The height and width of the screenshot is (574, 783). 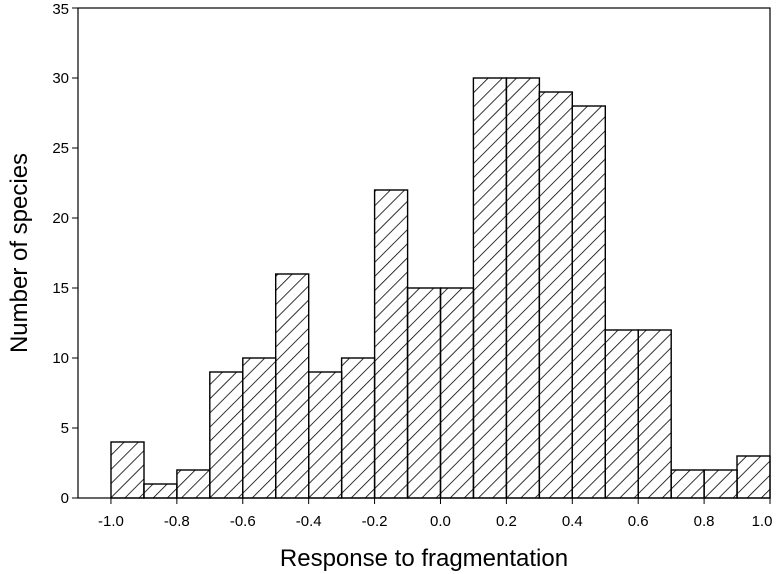 What do you see at coordinates (65, 254) in the screenshot?
I see `y-axis: 0 5 10 15 20 25 30 35` at bounding box center [65, 254].